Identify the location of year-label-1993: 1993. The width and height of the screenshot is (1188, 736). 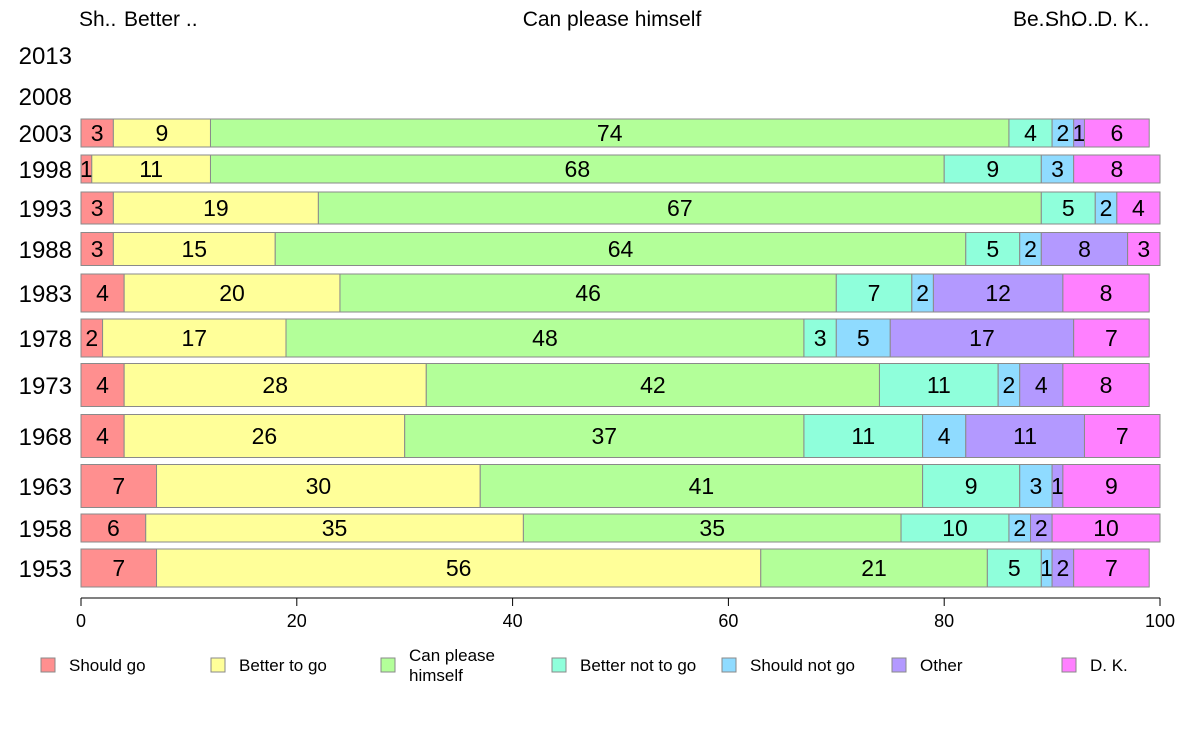
(45, 209).